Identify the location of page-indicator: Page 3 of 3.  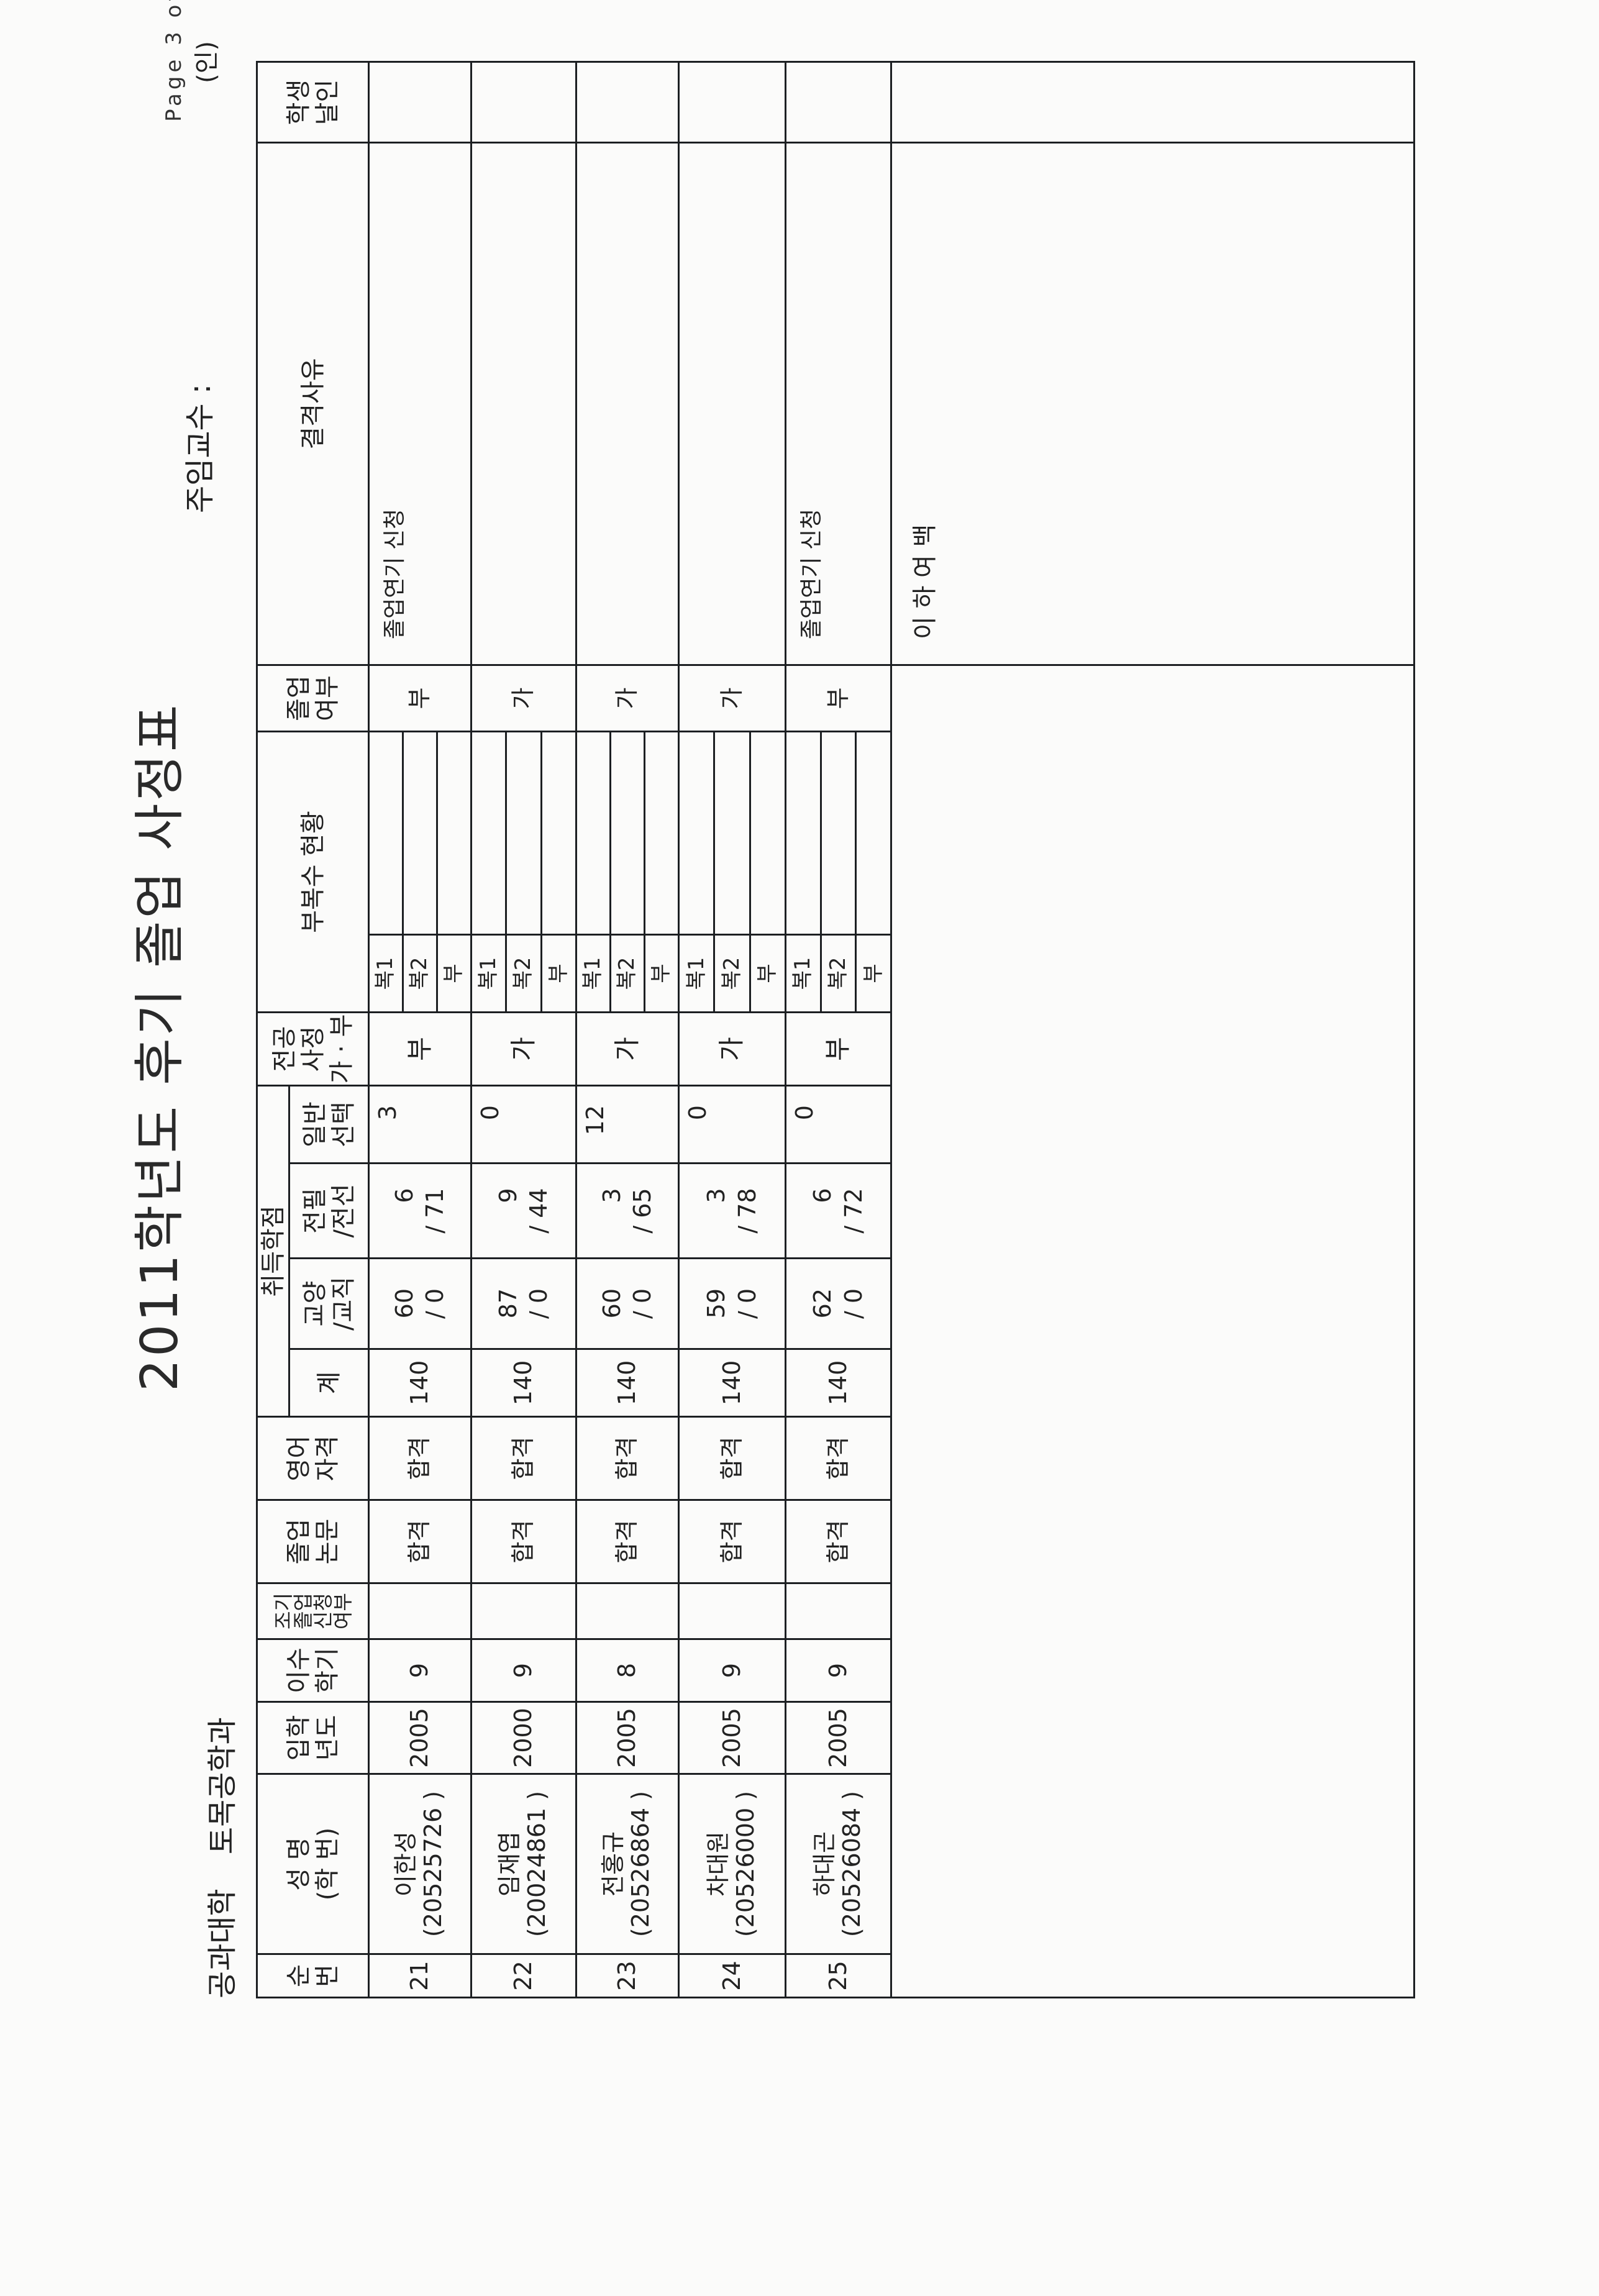
(174, 61).